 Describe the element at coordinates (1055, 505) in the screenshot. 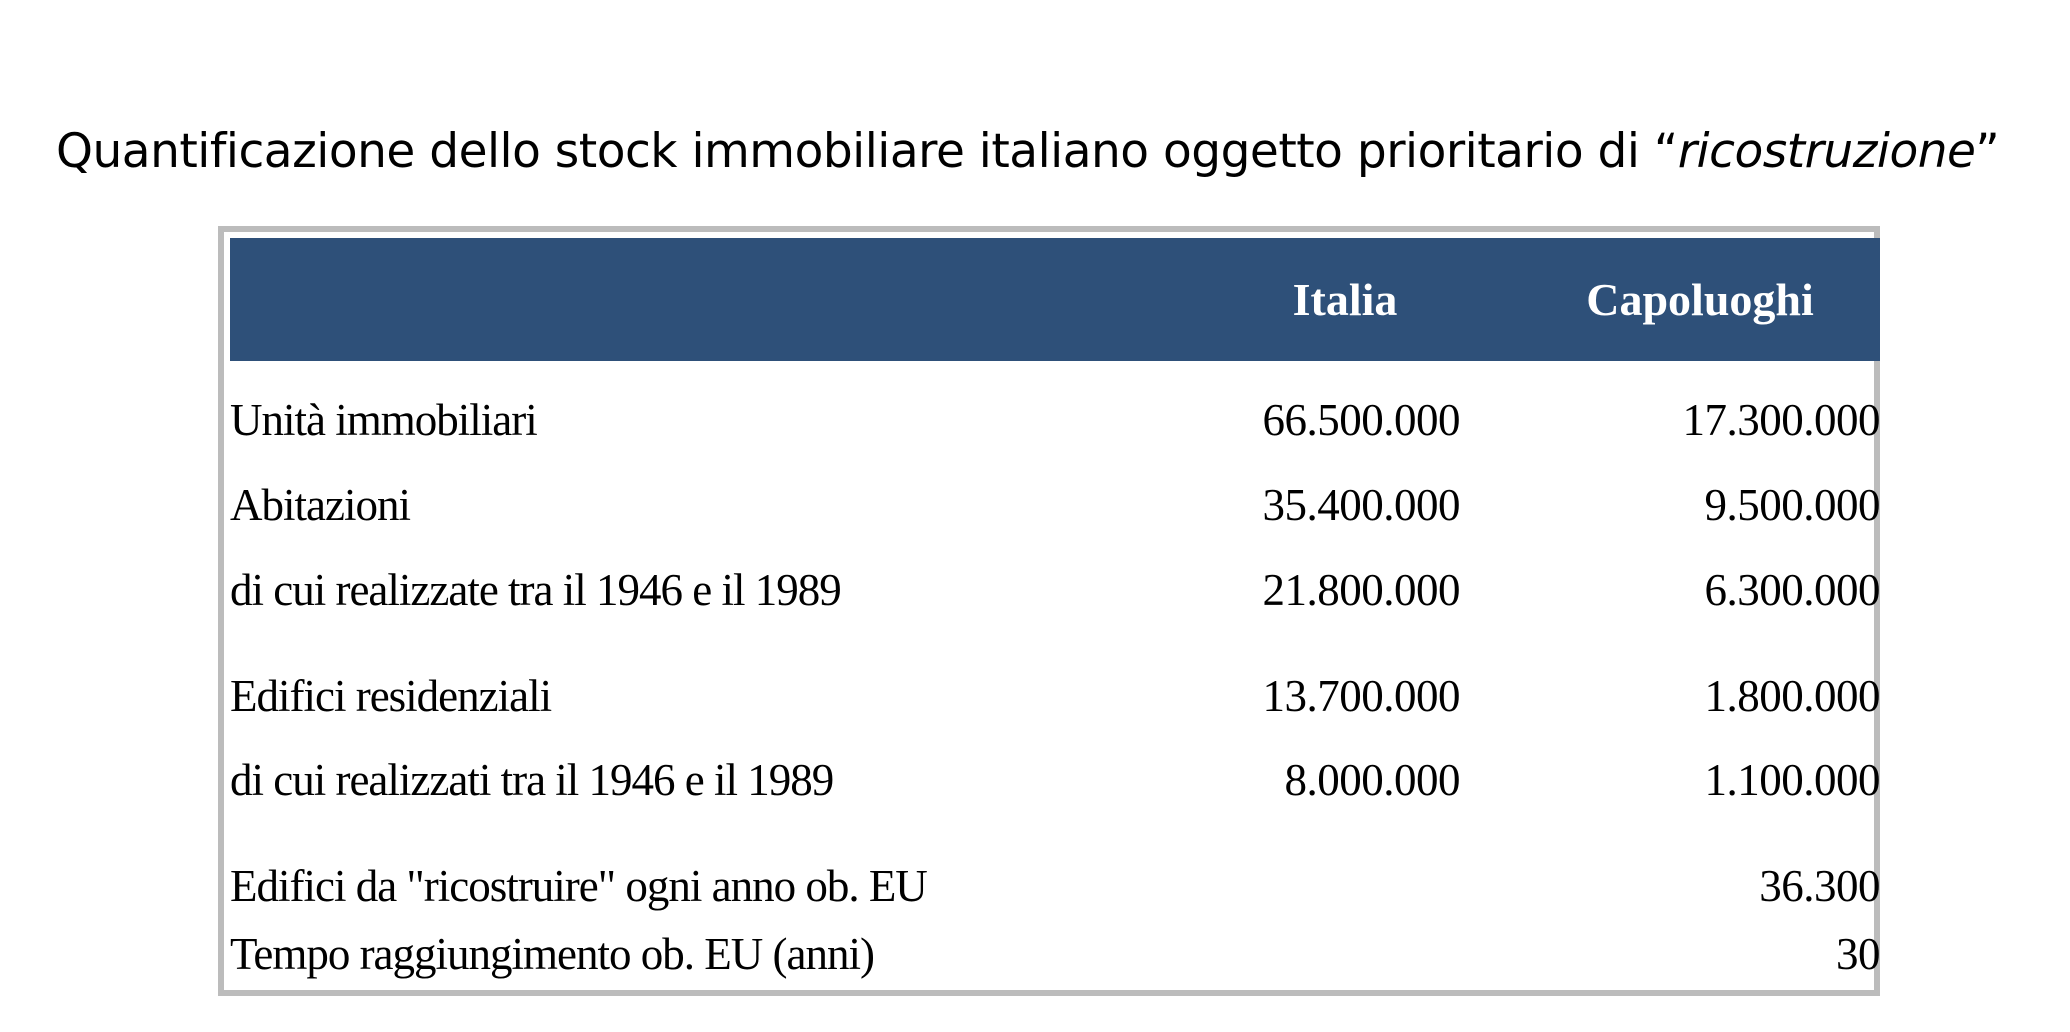

I see `table-row: Abitazioni 35.400.000 9.500.000` at that location.